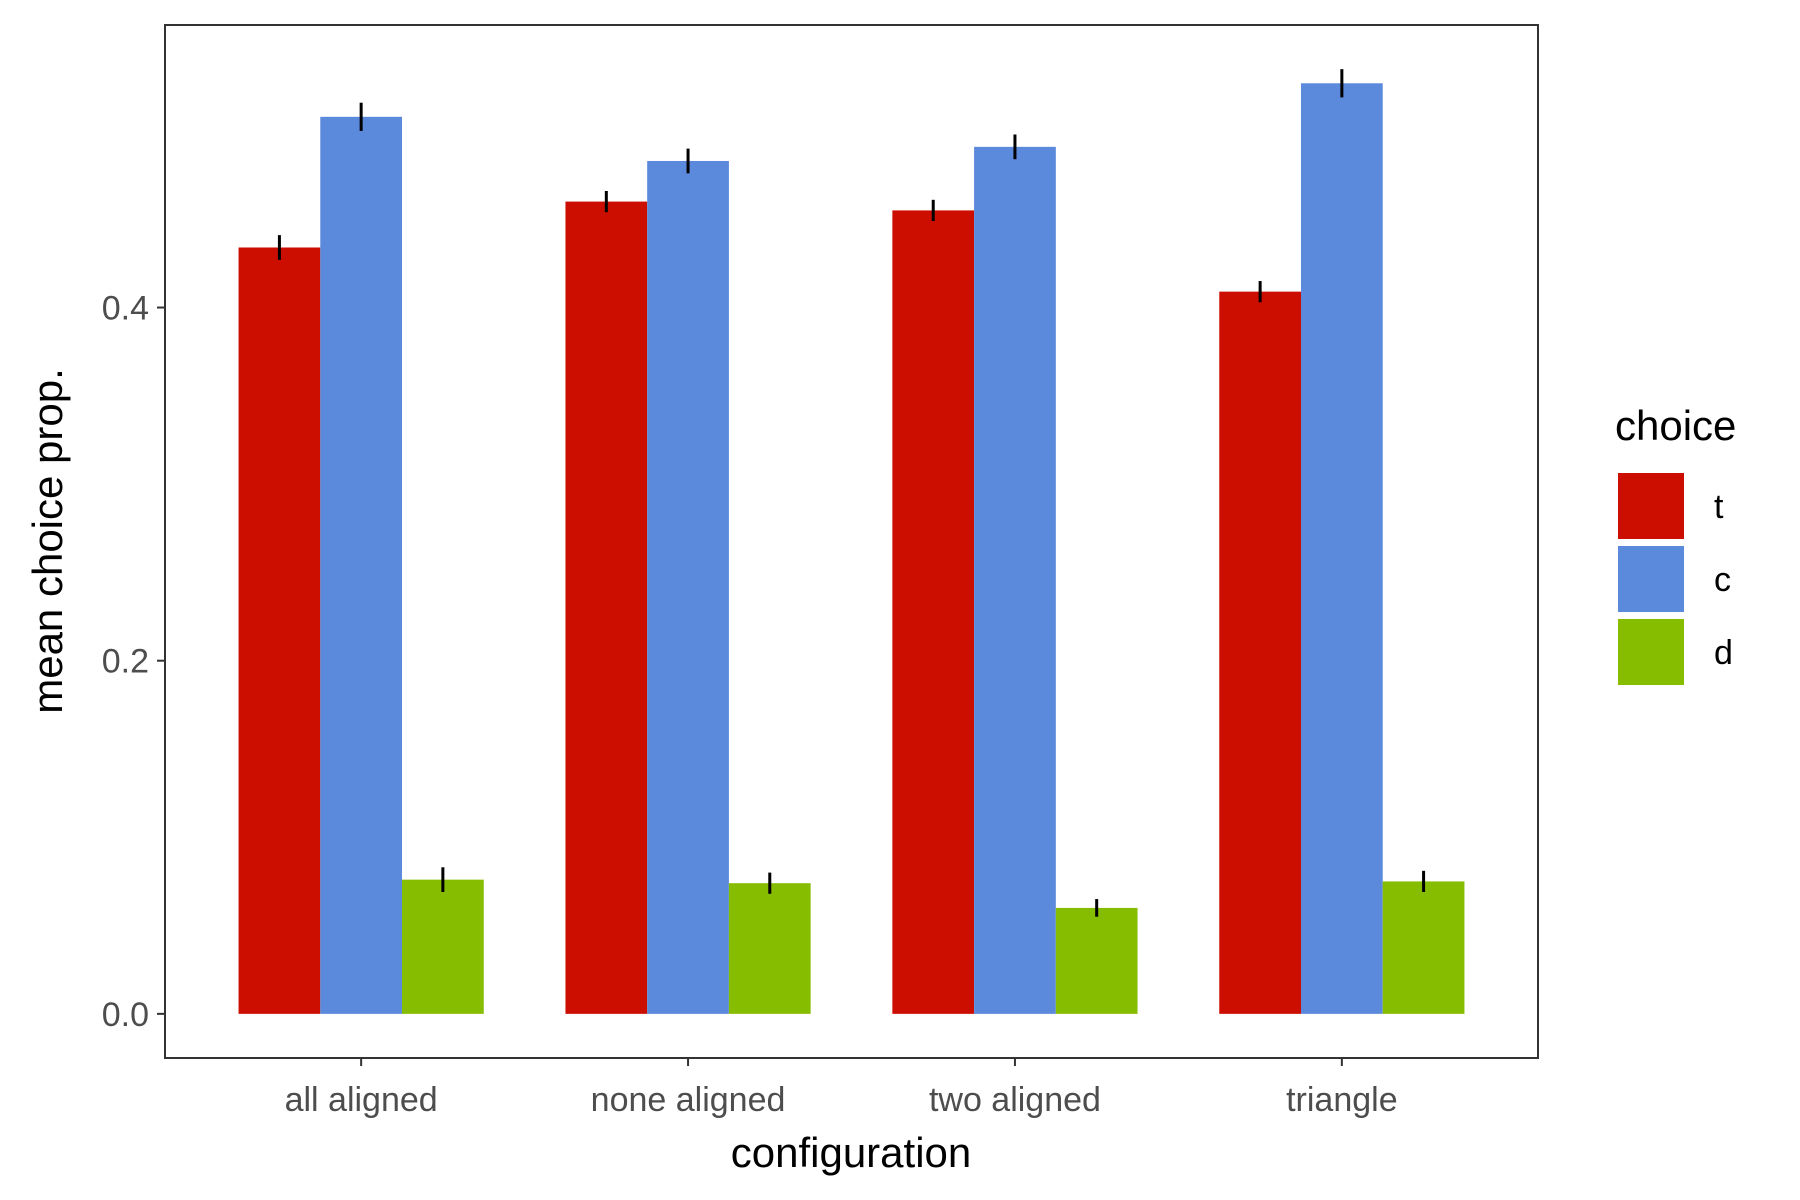 The image size is (1800, 1200). Describe the element at coordinates (1423, 947) in the screenshot. I see `bar-d-triangle` at that location.